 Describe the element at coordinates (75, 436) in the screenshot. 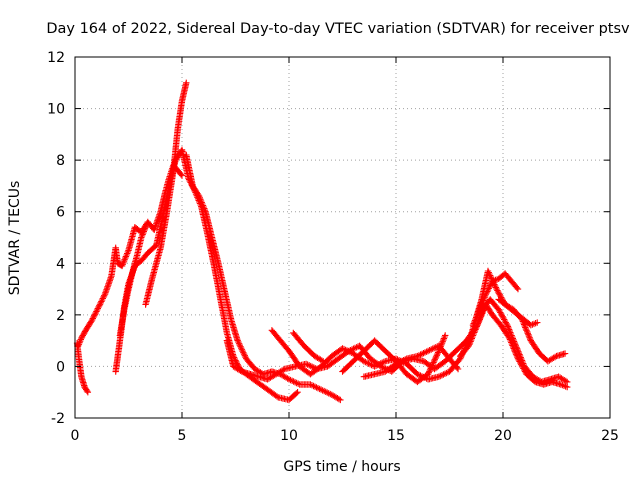

I see `x-tick-label: 0` at that location.